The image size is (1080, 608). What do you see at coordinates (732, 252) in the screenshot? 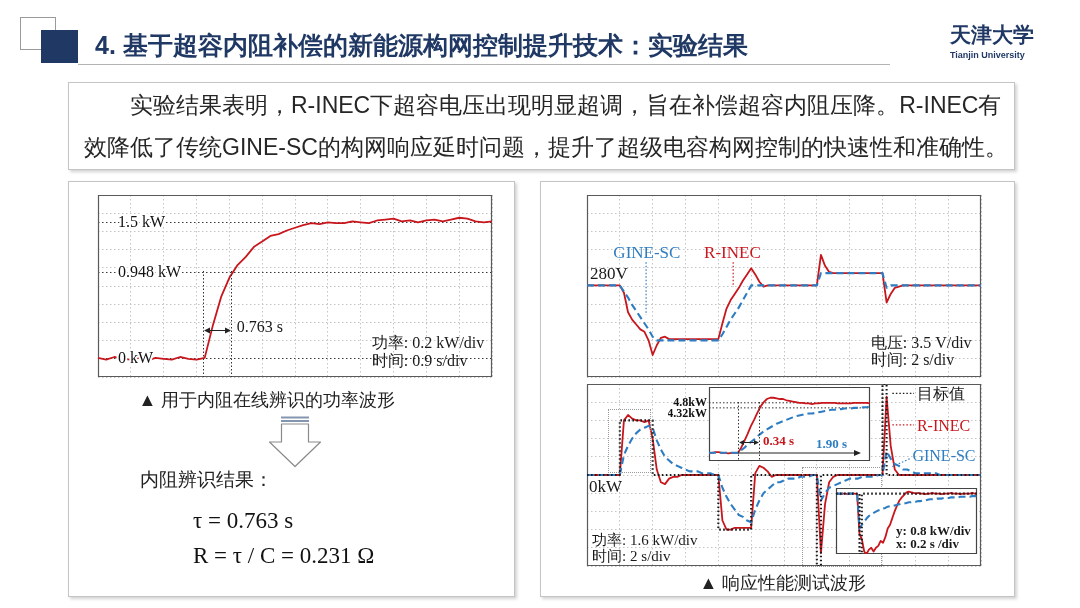
I see `series-label: R-INEC` at bounding box center [732, 252].